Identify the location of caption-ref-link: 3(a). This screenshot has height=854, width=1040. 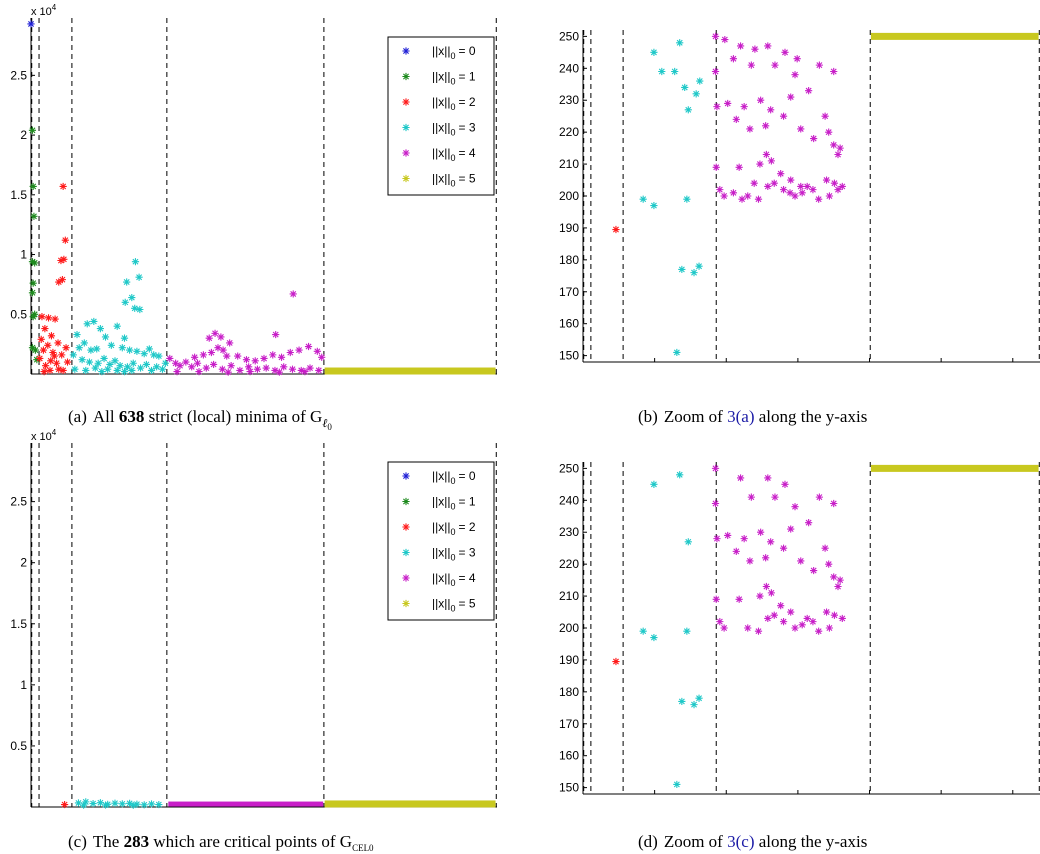
(740, 416).